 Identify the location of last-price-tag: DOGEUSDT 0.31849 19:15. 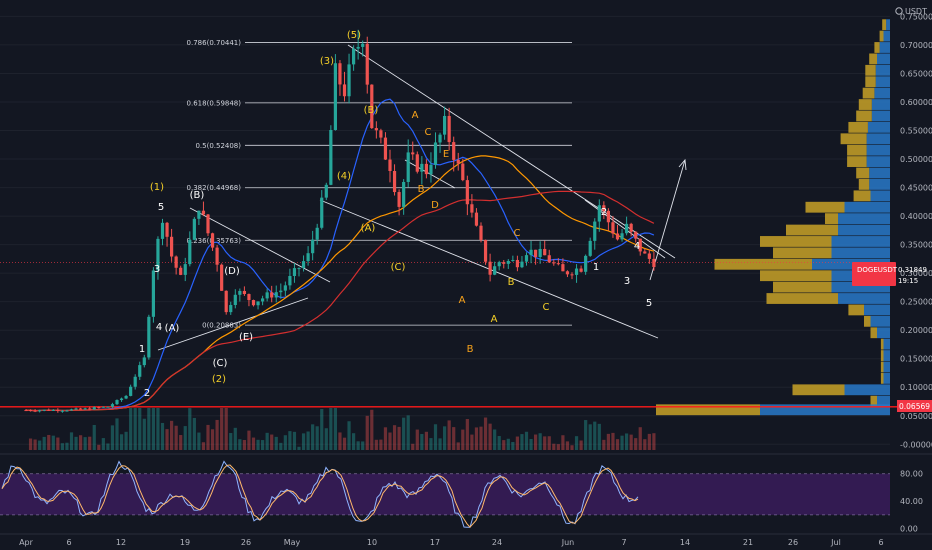
(889, 274).